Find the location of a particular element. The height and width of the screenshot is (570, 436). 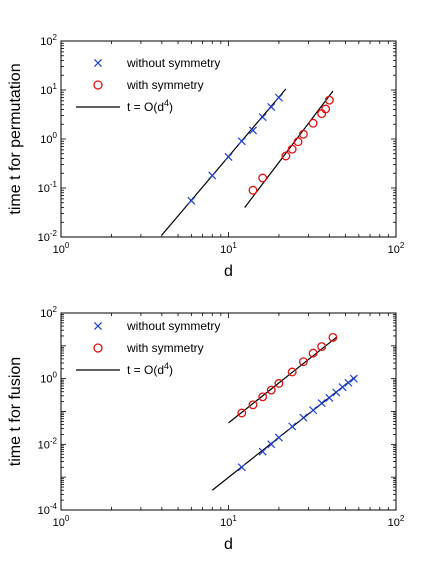

y-tick-label: 10⁻¹ is located at coordinates (48, 187).